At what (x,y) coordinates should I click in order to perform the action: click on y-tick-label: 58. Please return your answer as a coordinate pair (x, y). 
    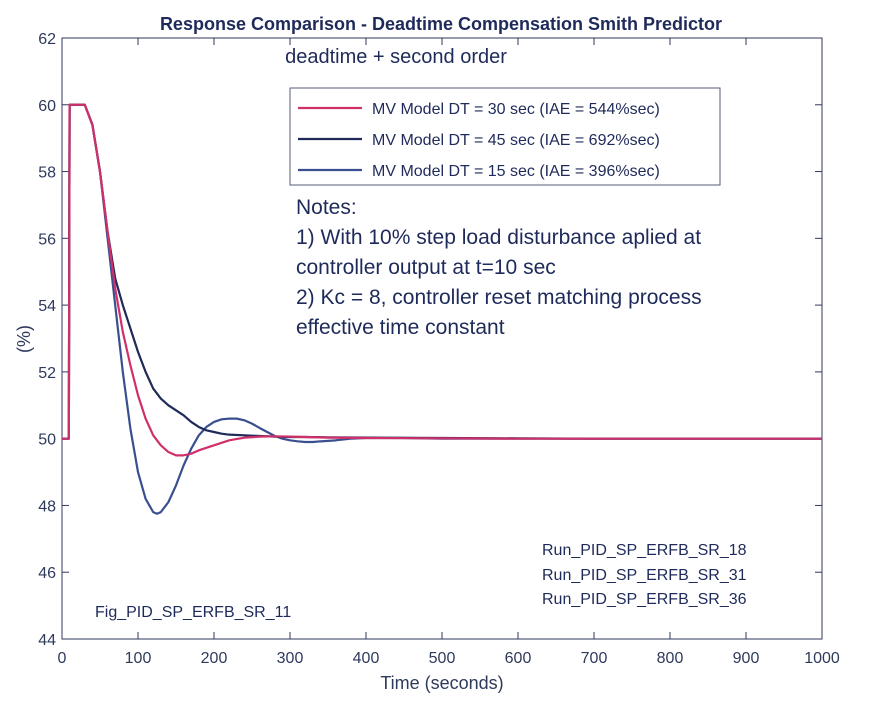
    Looking at the image, I should click on (47, 173).